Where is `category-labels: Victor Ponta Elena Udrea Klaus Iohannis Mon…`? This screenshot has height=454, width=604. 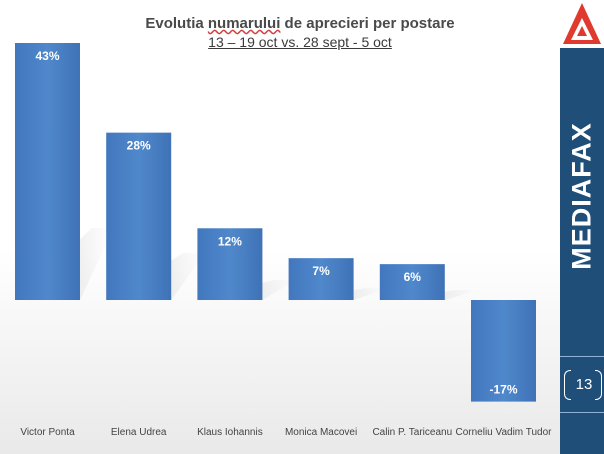 category-labels: Victor Ponta Elena Udrea Klaus Iohannis Mon… is located at coordinates (286, 432).